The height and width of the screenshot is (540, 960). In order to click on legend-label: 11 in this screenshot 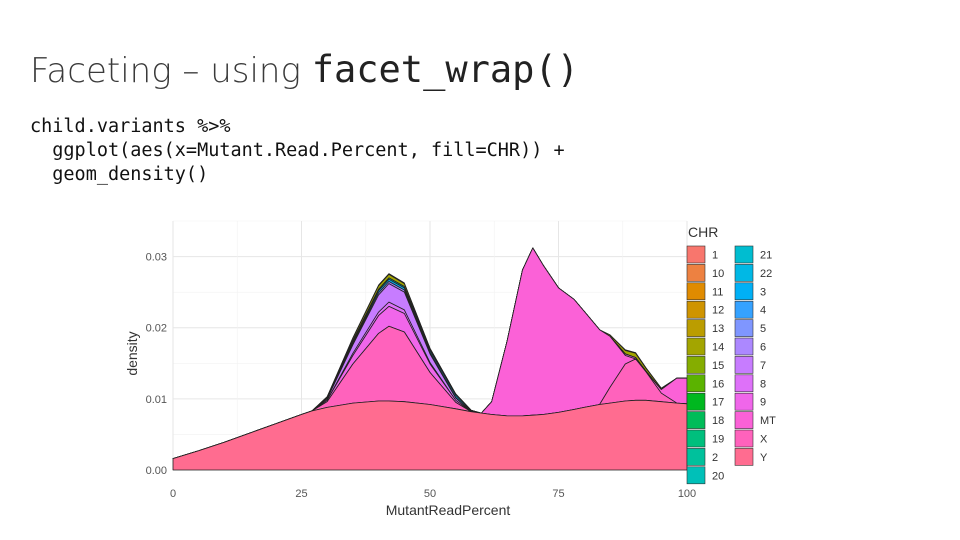, I will do `click(717, 292)`.